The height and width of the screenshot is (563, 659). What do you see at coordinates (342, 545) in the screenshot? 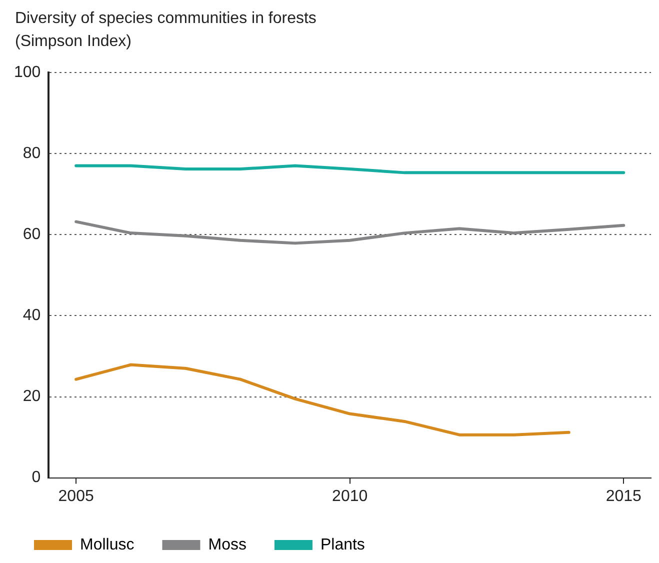
I see `legend-label: Plants` at bounding box center [342, 545].